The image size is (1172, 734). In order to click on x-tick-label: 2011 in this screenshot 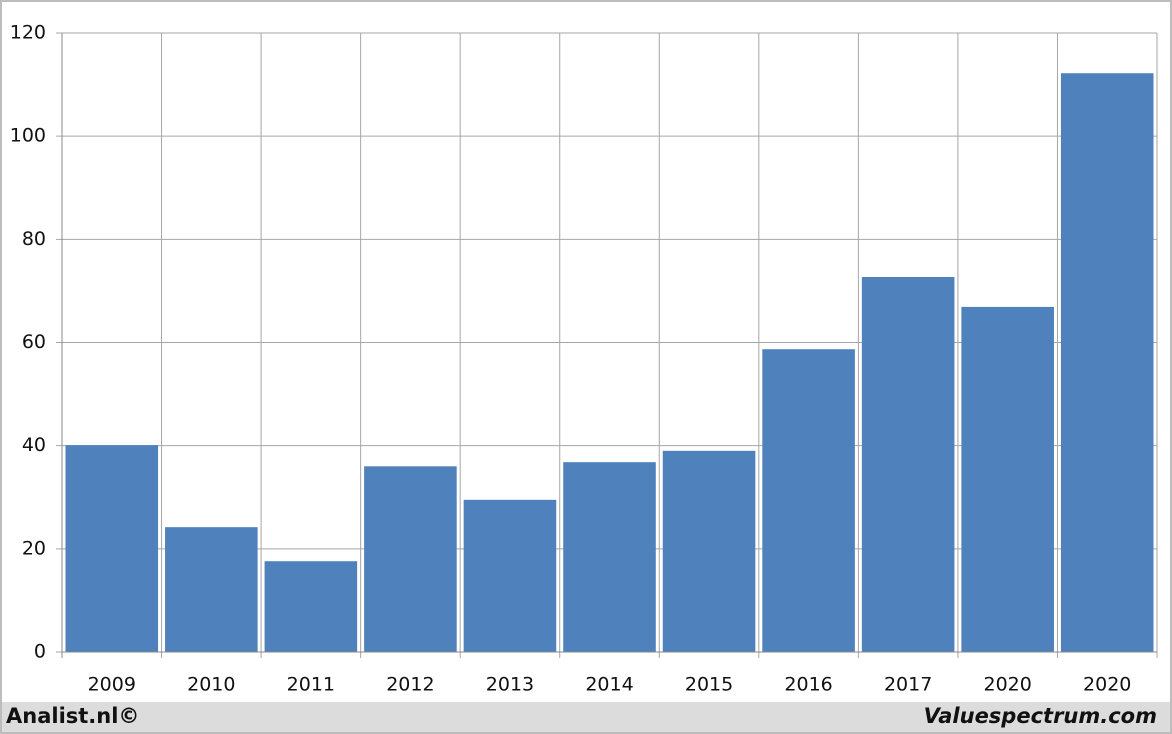, I will do `click(311, 685)`.